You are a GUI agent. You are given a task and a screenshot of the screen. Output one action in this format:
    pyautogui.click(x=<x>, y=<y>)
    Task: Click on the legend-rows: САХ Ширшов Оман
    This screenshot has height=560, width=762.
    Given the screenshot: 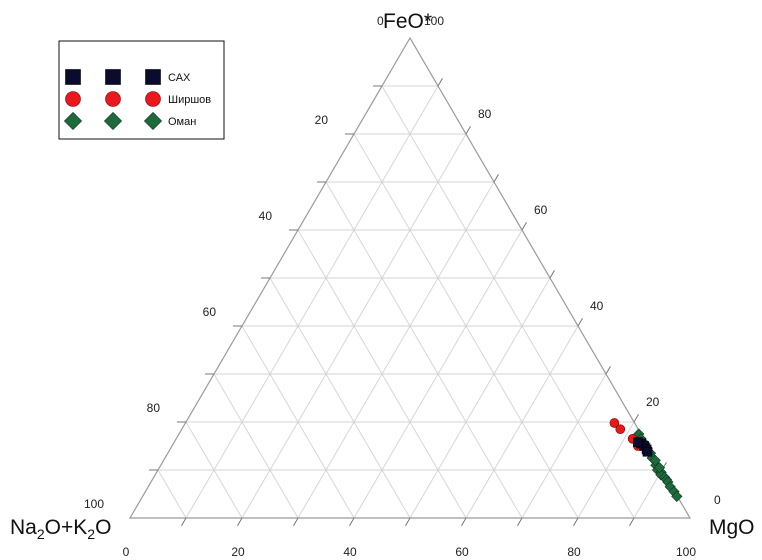 What is the action you would take?
    pyautogui.click(x=137, y=100)
    